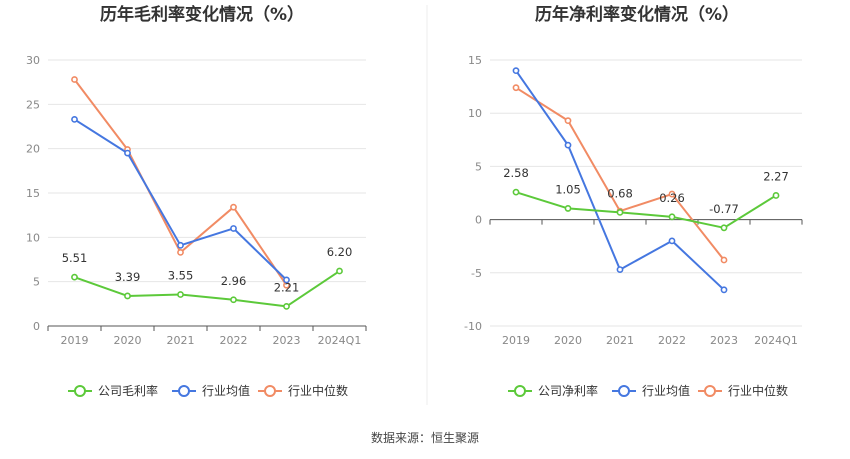 This screenshot has height=459, width=850. Describe the element at coordinates (473, 326) in the screenshot. I see `y-tick-label: -10` at that location.